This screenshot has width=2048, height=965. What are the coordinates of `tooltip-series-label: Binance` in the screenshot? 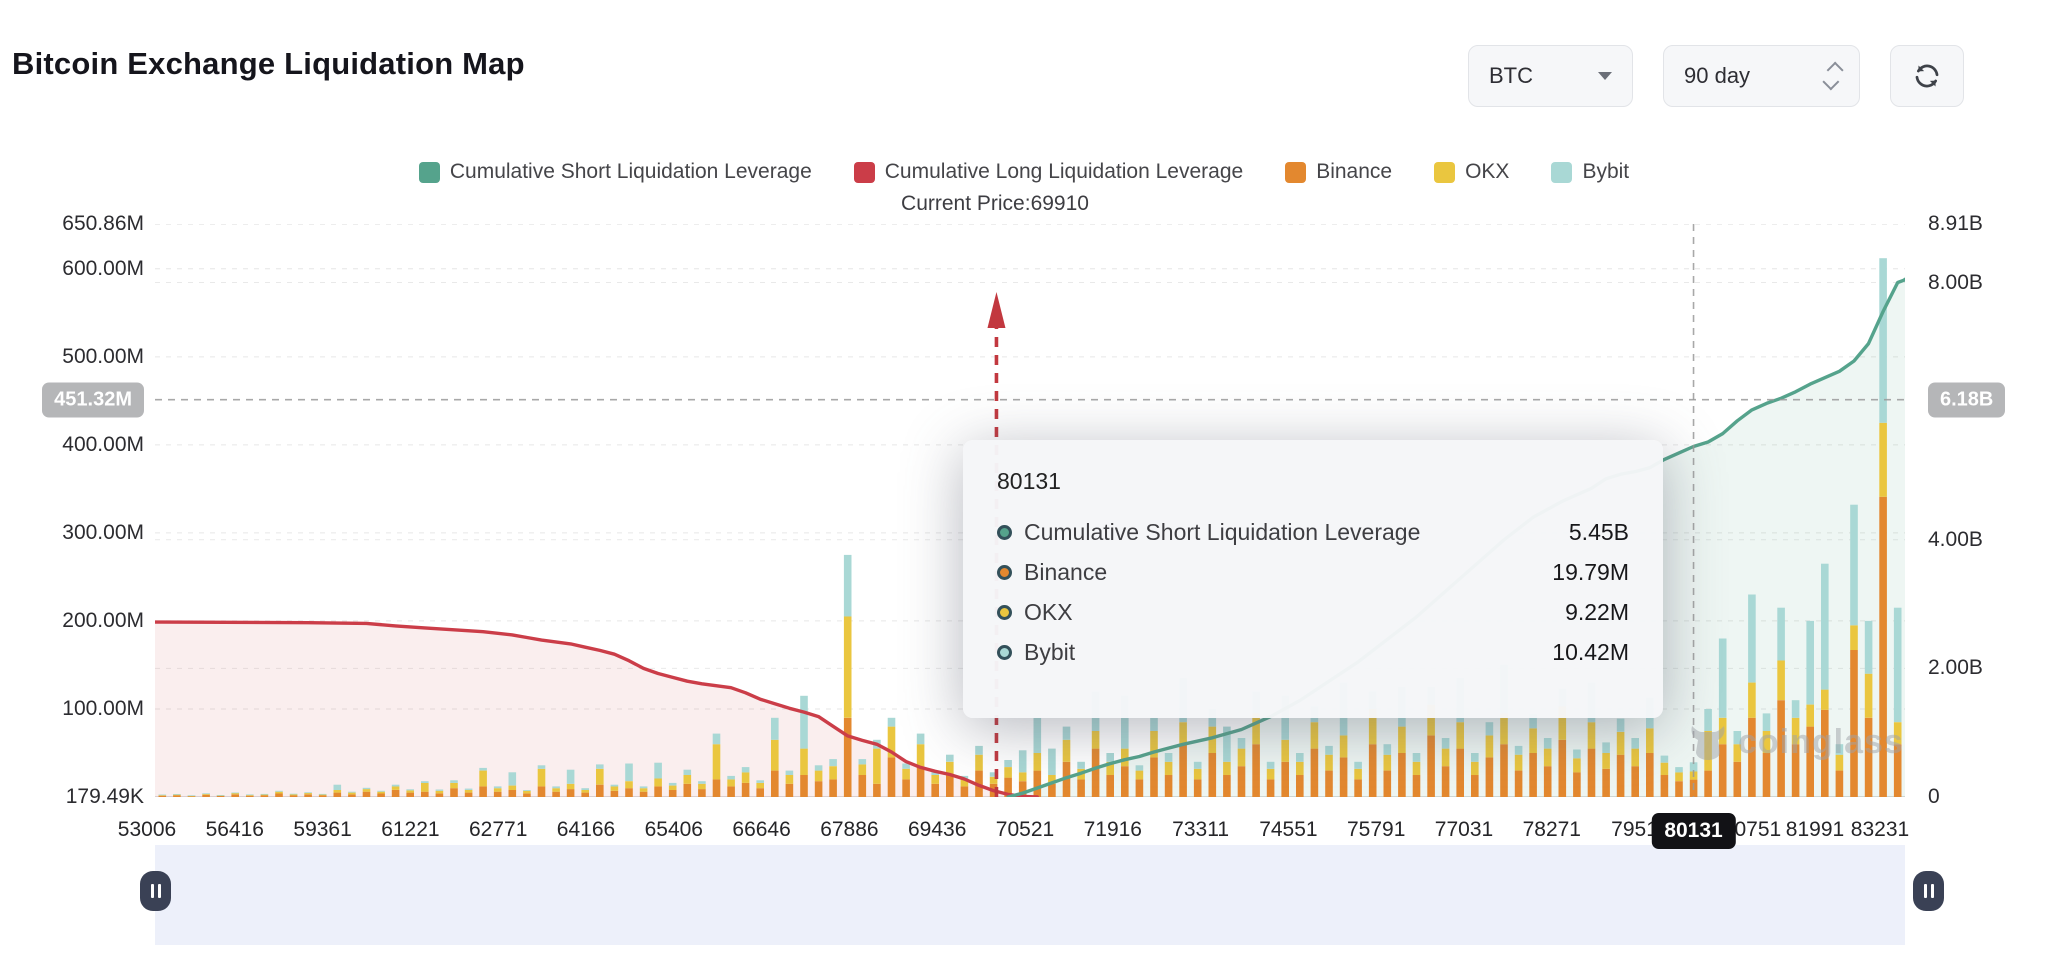 It's located at (1066, 572).